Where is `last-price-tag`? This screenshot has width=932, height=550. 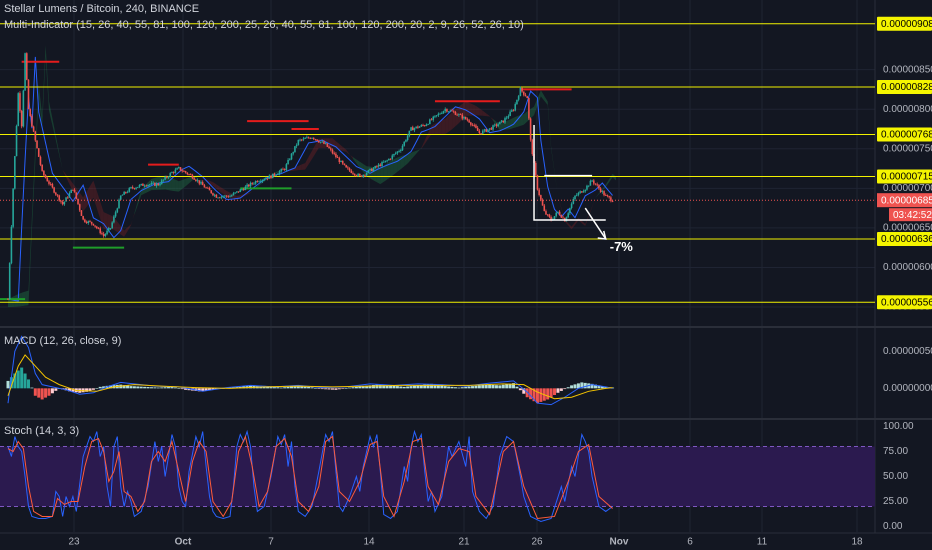
last-price-tag is located at coordinates (904, 200).